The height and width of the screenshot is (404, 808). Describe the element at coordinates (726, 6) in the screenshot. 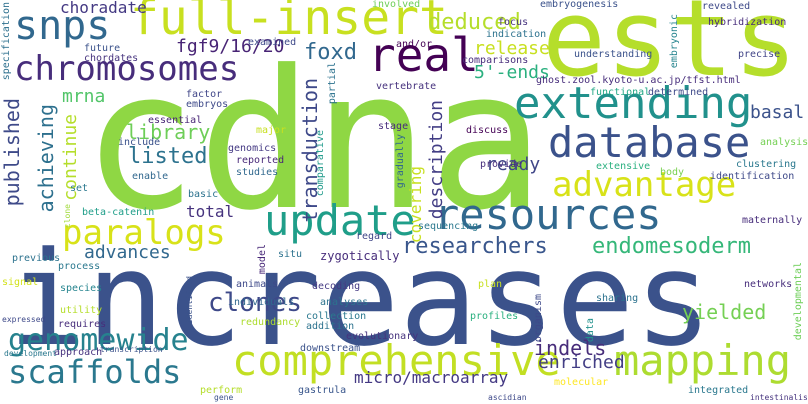

I see `word-revealed: revealed` at that location.